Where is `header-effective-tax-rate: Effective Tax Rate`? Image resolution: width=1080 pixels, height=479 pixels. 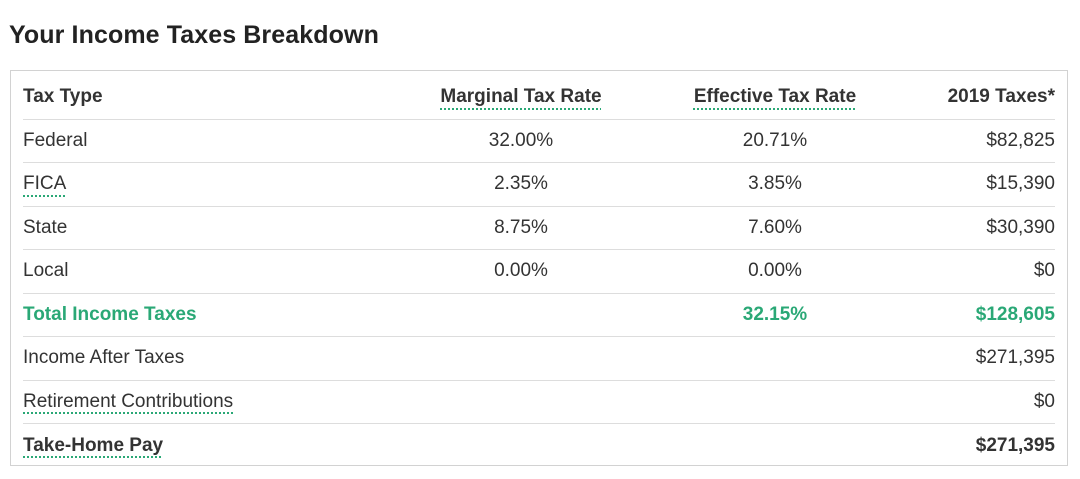
header-effective-tax-rate: Effective Tax Rate is located at coordinates (775, 97).